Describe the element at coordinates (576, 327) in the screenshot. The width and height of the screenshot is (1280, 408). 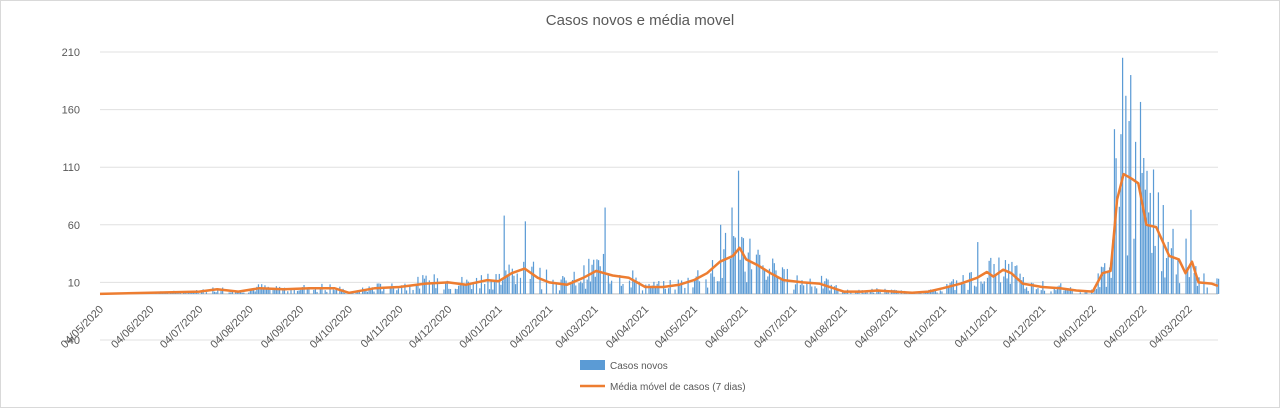
I see `x-tick-label: 04/03/2021` at that location.